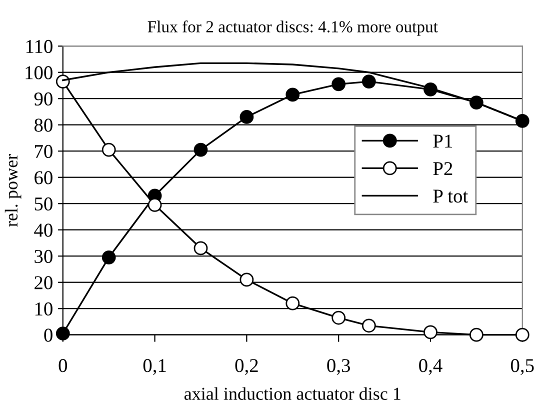  Describe the element at coordinates (338, 367) in the screenshot. I see `x-tick-label: 0,3` at that location.